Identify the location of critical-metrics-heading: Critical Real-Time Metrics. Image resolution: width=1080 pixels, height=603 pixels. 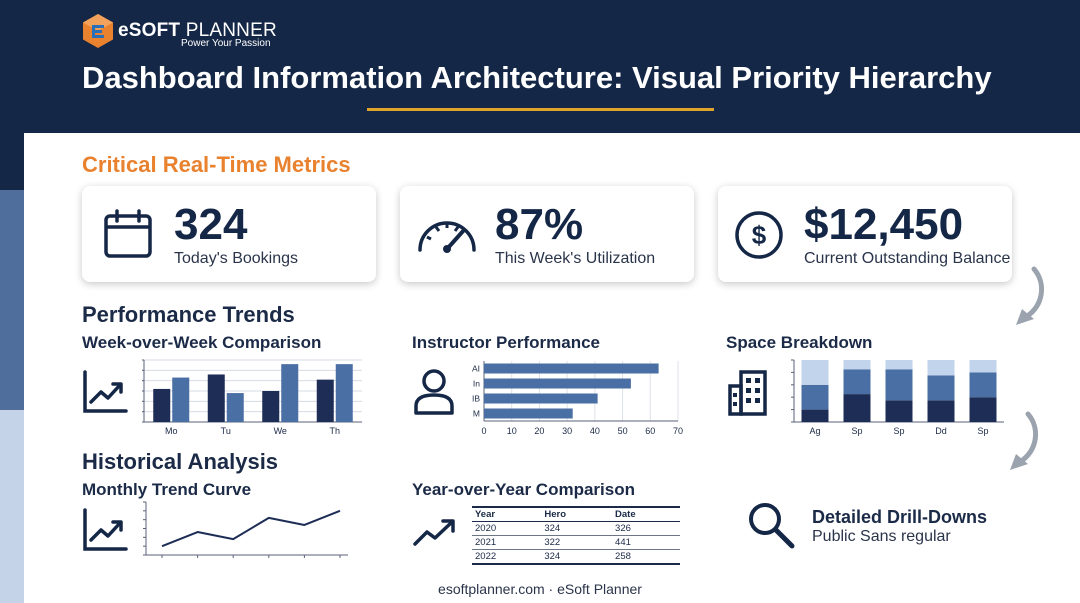
(216, 164).